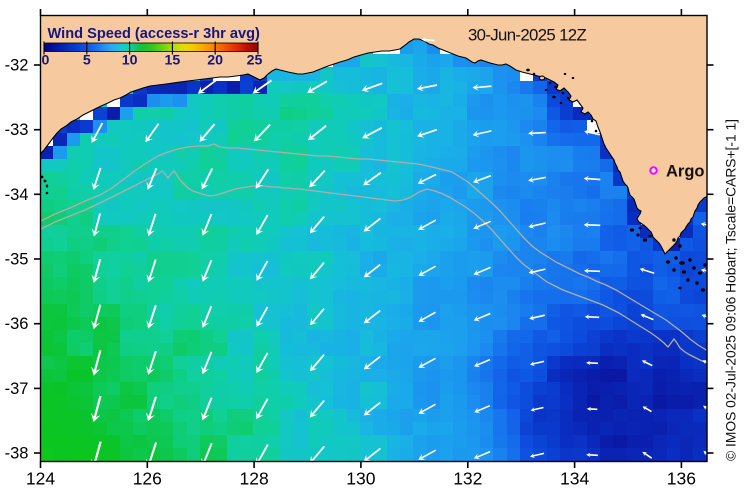 This screenshot has width=750, height=501. What do you see at coordinates (147, 479) in the screenshot?
I see `svg-text: 126` at bounding box center [147, 479].